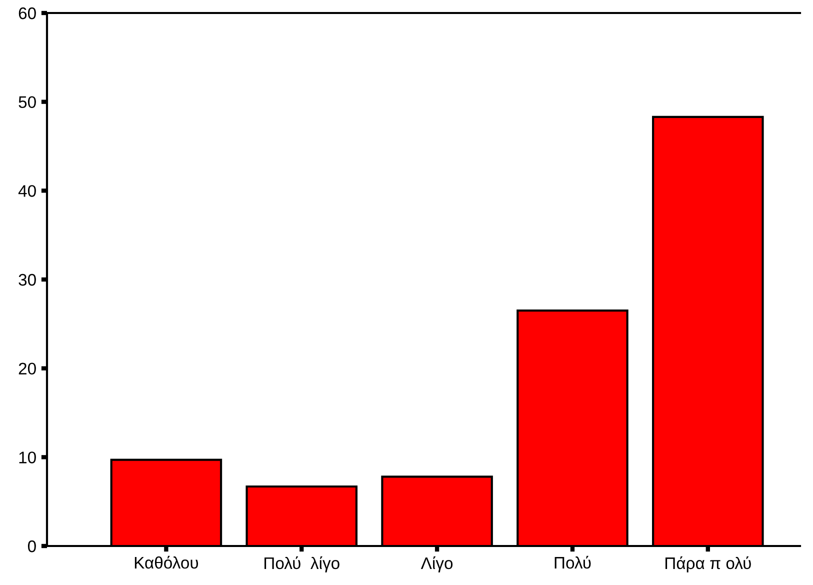 The image size is (813, 585). Describe the element at coordinates (27, 191) in the screenshot. I see `y-tick-label: 40` at that location.